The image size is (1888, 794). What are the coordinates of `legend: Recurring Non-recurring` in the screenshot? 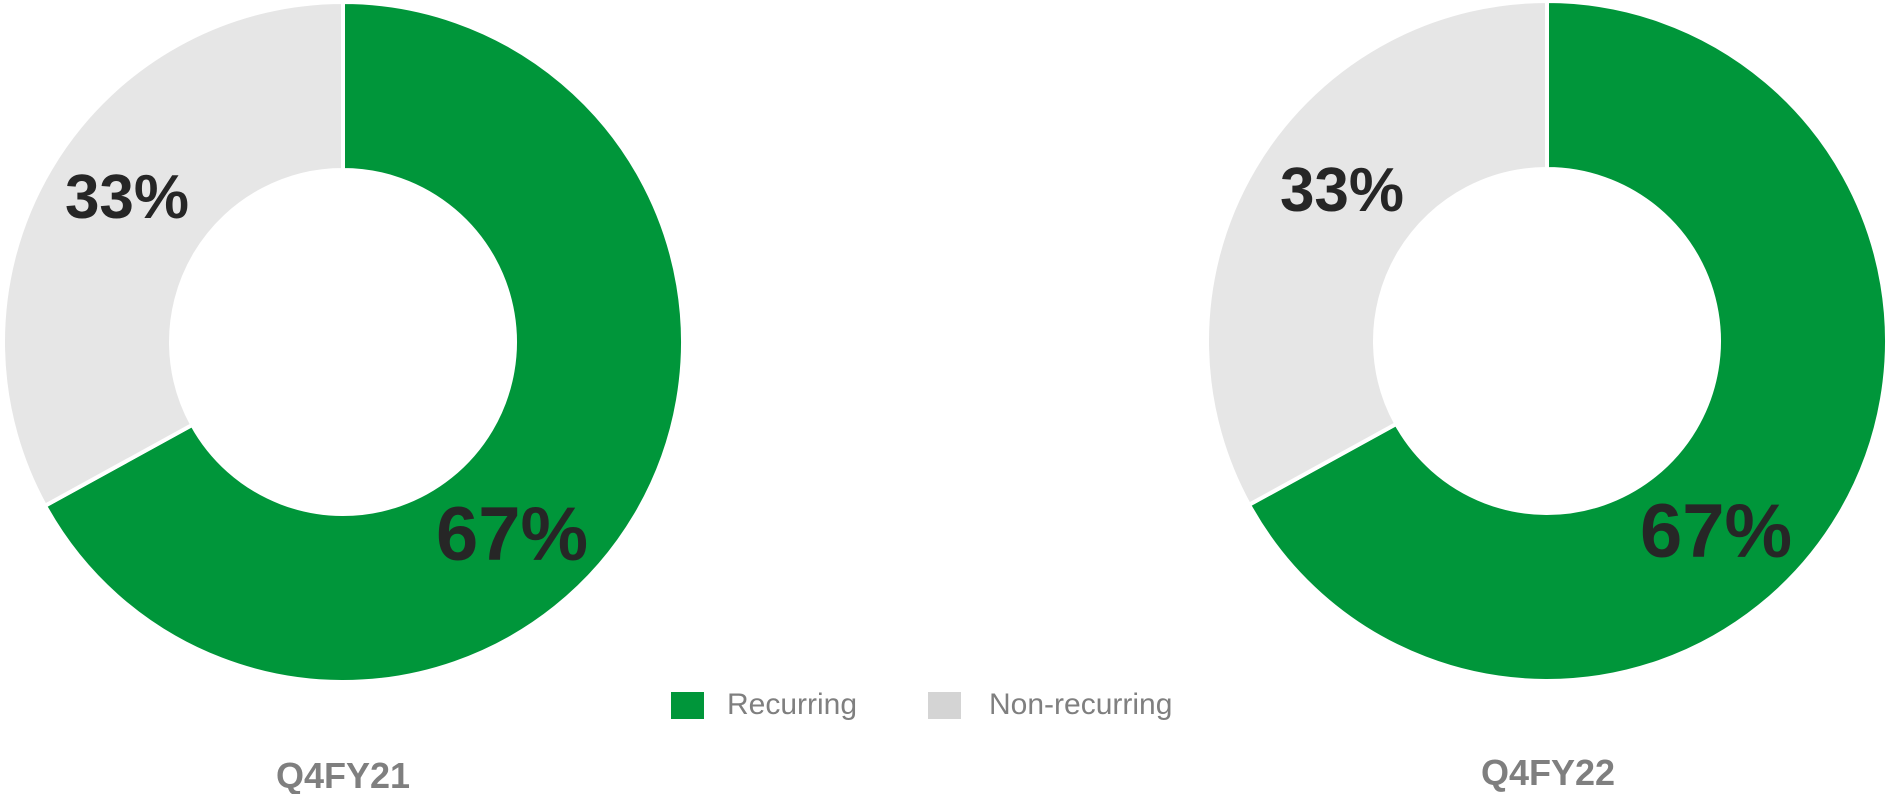 It's located at (921, 704).